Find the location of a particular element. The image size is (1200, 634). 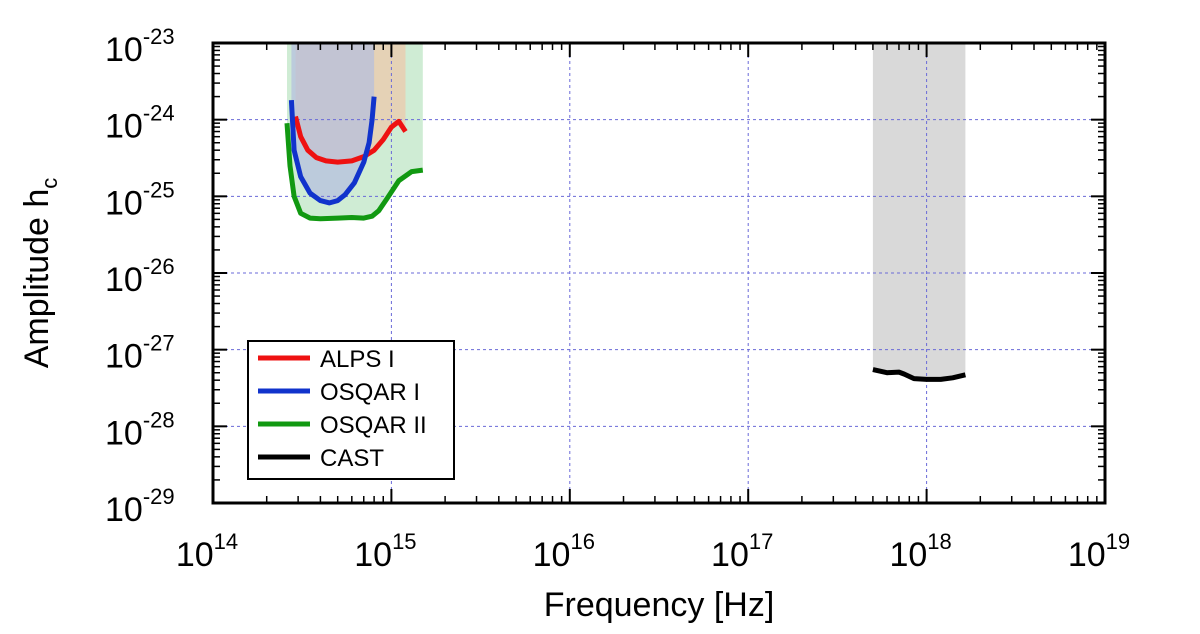

legend-label-osqar-ii: OSQAR II is located at coordinates (373, 425).